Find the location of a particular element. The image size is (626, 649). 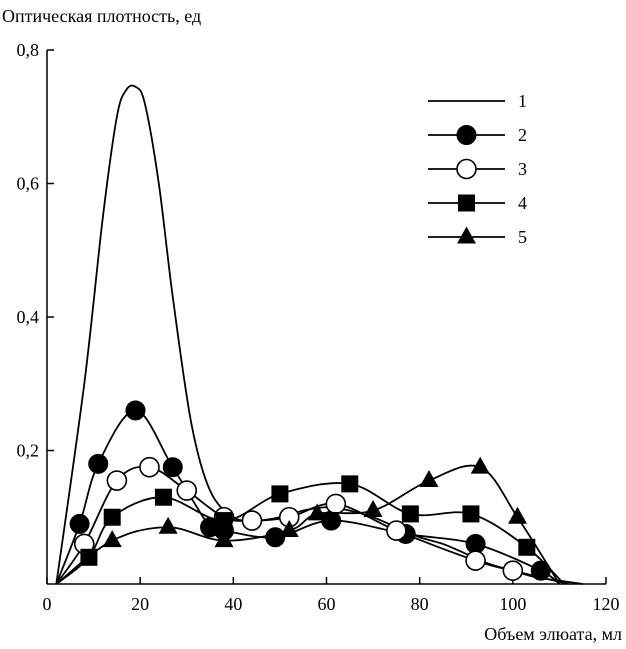

legend-item-3: 3 is located at coordinates (477, 169).